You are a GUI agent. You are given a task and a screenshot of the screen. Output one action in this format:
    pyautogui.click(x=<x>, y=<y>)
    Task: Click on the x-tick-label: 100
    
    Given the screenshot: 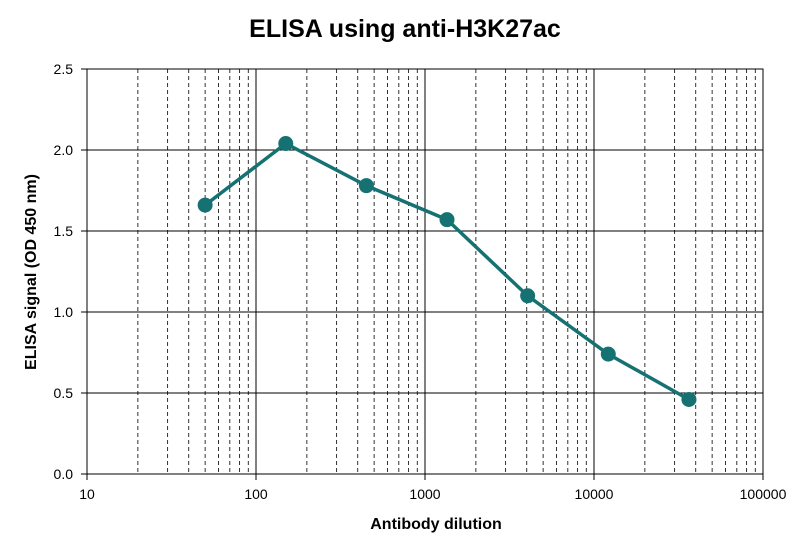 What is the action you would take?
    pyautogui.click(x=256, y=494)
    